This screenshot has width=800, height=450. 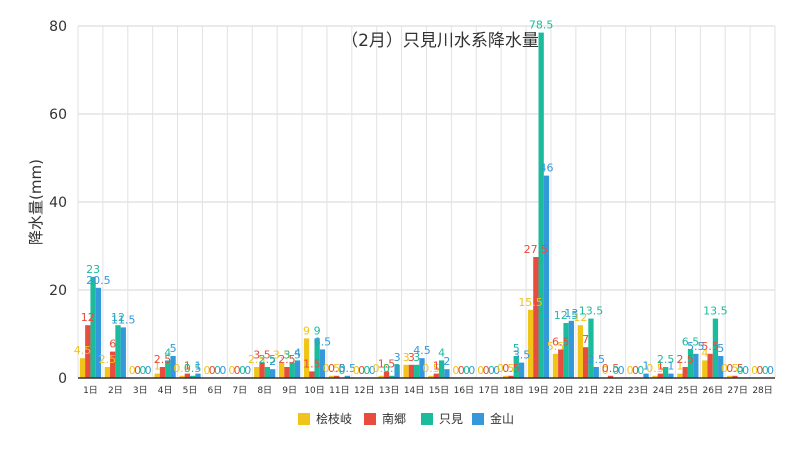 What do you see at coordinates (394, 418) in the screenshot?
I see `legend-entry-label: 南郷` at bounding box center [394, 418].